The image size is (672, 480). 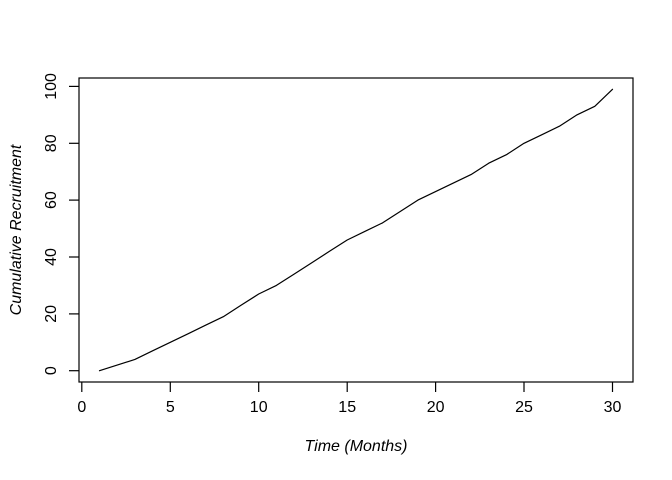 What do you see at coordinates (16, 229) in the screenshot?
I see `y-axis-title: Cumulative Recruitment` at bounding box center [16, 229].